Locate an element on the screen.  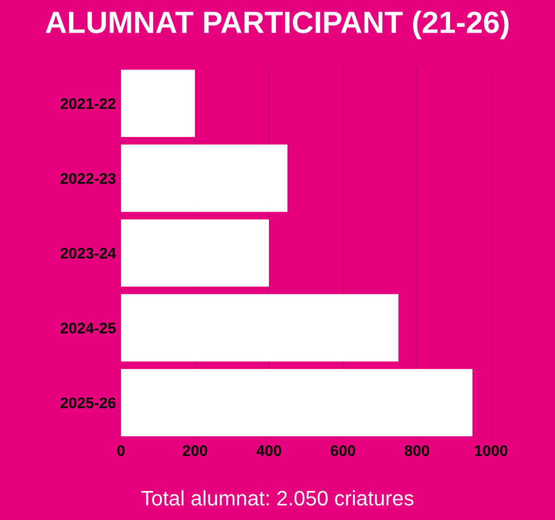
chart-title: ALUMNAT PARTICIPANT (21-26) is located at coordinates (277, 25).